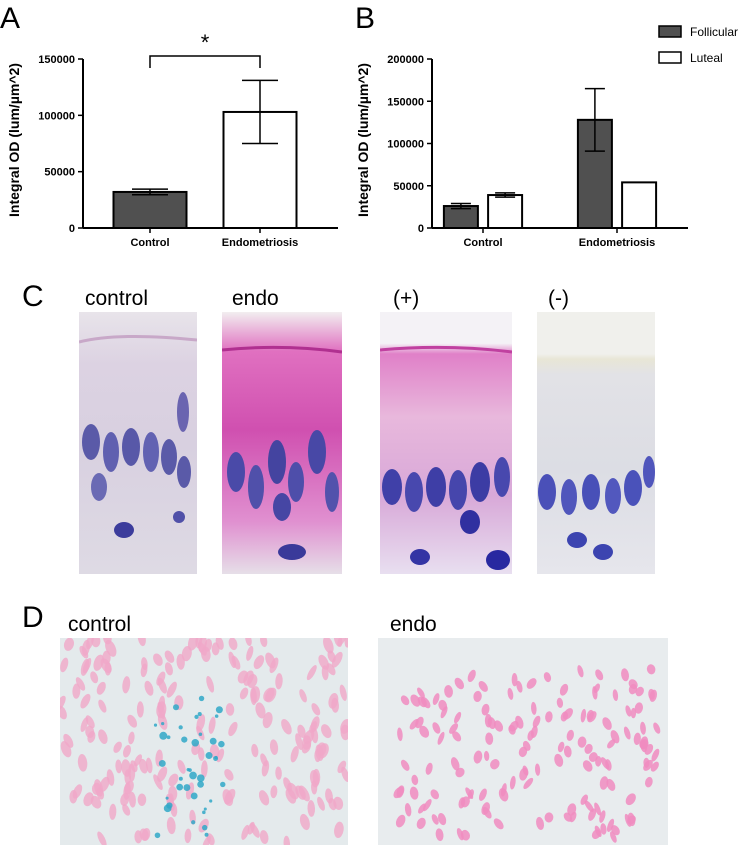 Image resolution: width=746 pixels, height=845 pixels. I want to click on chart-b-ytick-label: 0, so click(421, 229).